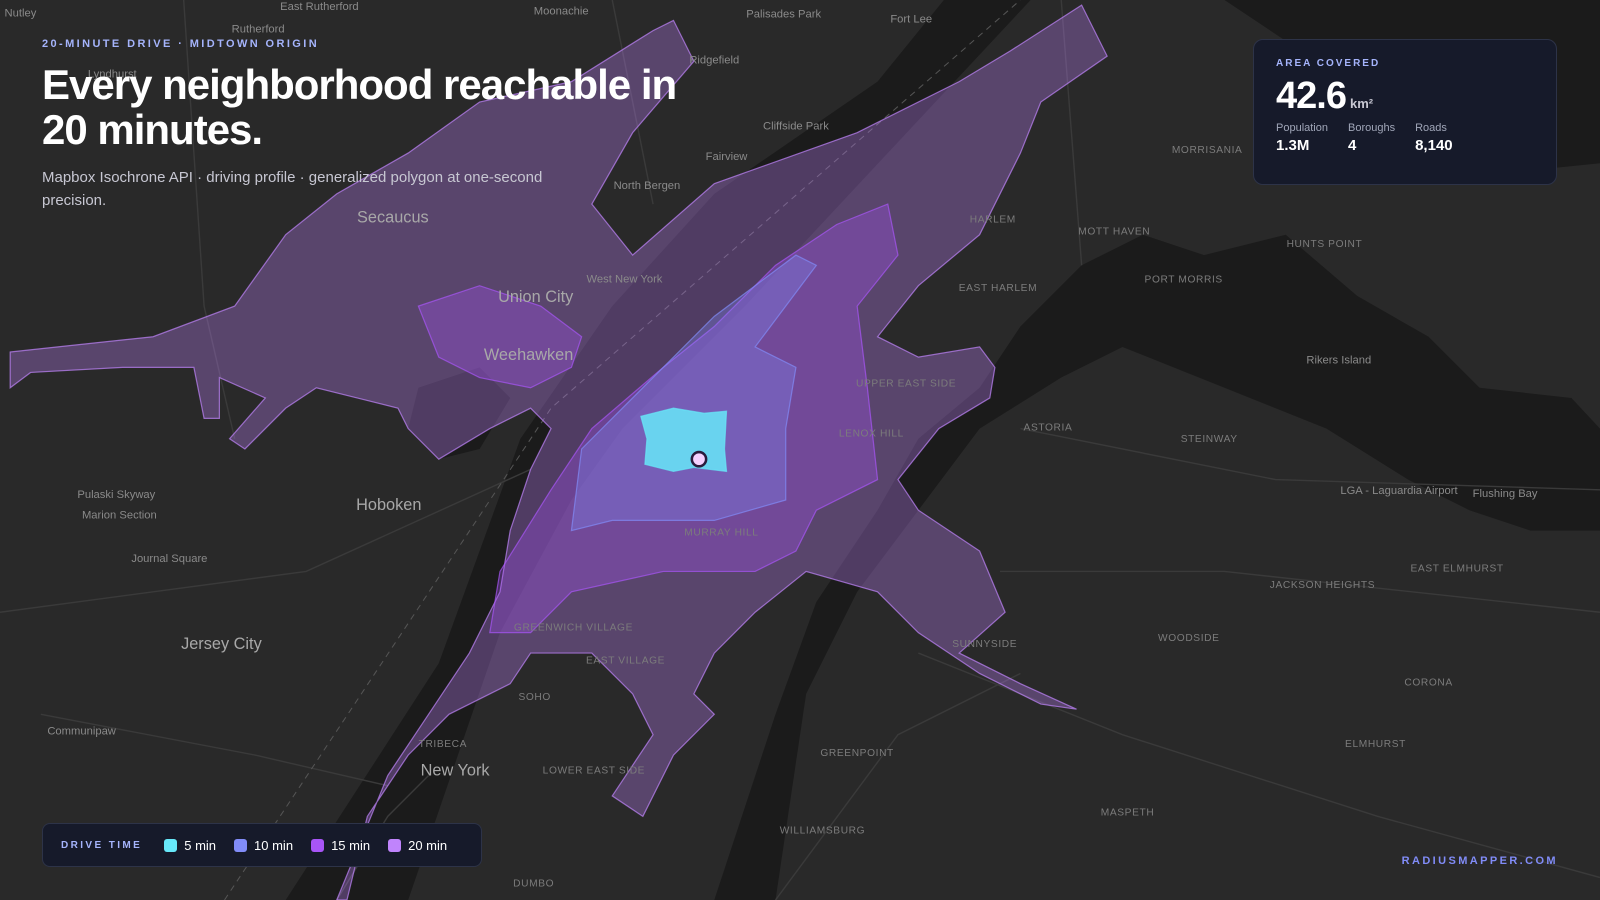 The height and width of the screenshot is (900, 1600). I want to click on card-value-row: 42.6 km², so click(1405, 96).